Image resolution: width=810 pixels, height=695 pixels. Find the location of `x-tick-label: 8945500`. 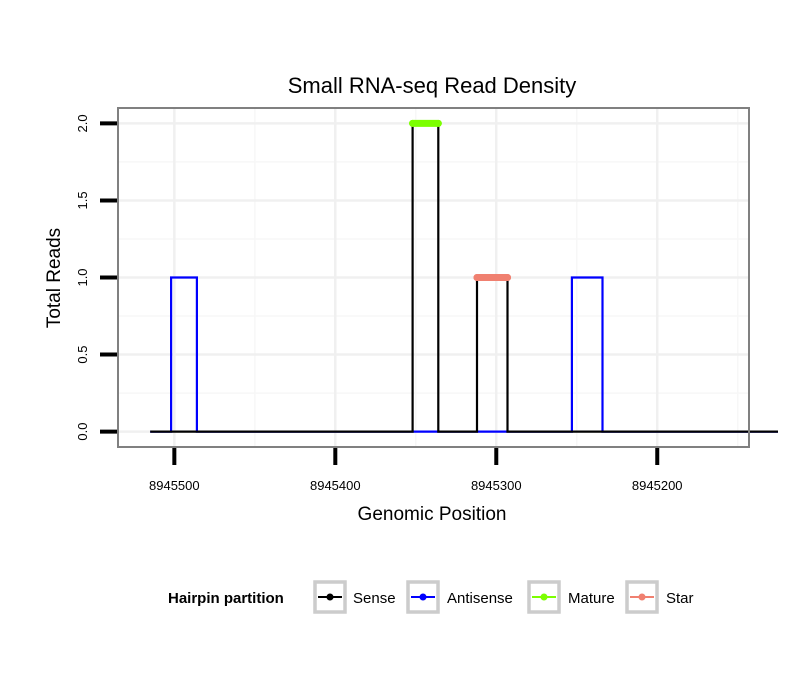

x-tick-label: 8945500 is located at coordinates (174, 485).